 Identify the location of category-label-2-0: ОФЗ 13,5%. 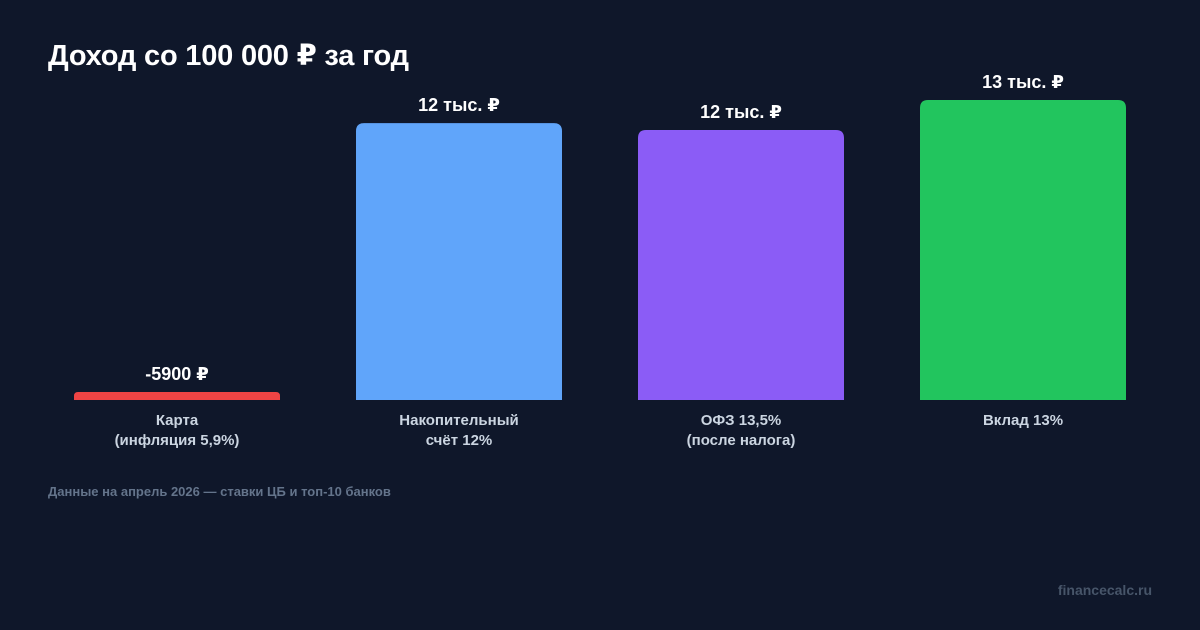
(741, 420).